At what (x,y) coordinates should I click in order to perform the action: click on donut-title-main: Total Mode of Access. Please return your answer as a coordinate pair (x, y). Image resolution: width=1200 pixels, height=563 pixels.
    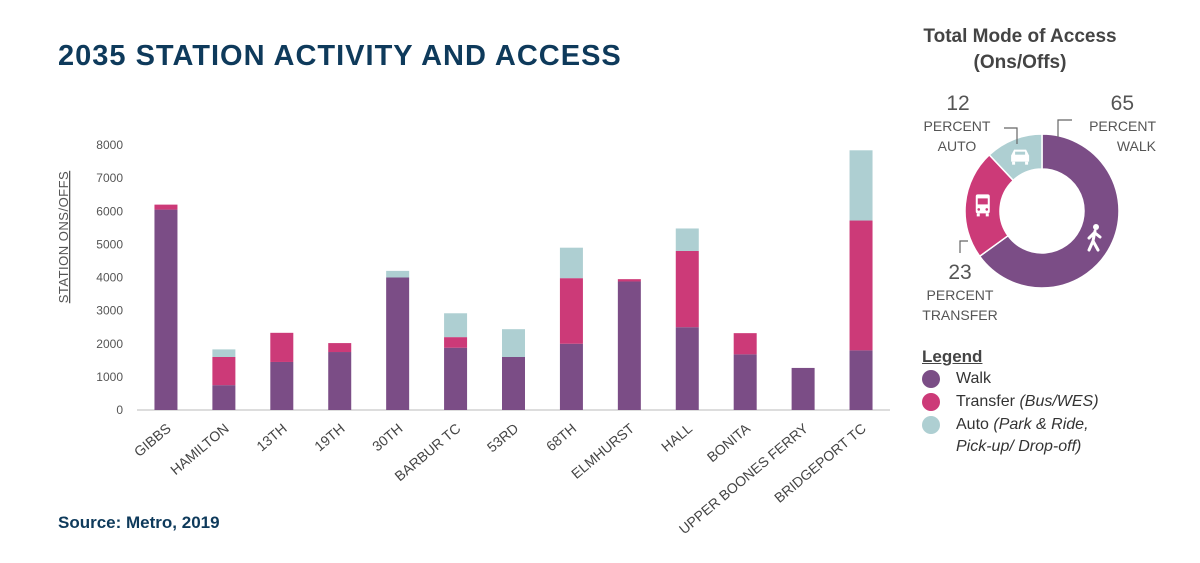
    Looking at the image, I should click on (1020, 36).